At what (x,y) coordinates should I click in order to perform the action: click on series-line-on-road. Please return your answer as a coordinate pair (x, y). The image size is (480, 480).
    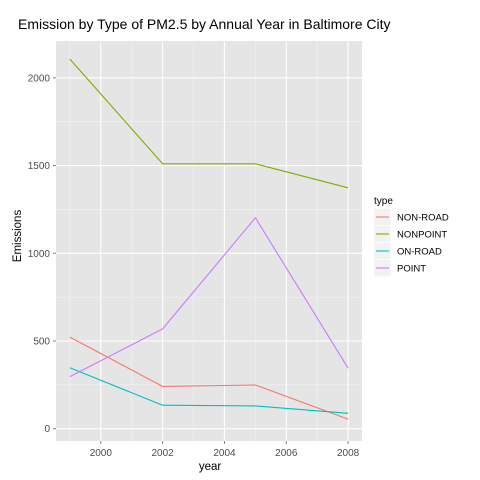
    Looking at the image, I should click on (209, 390).